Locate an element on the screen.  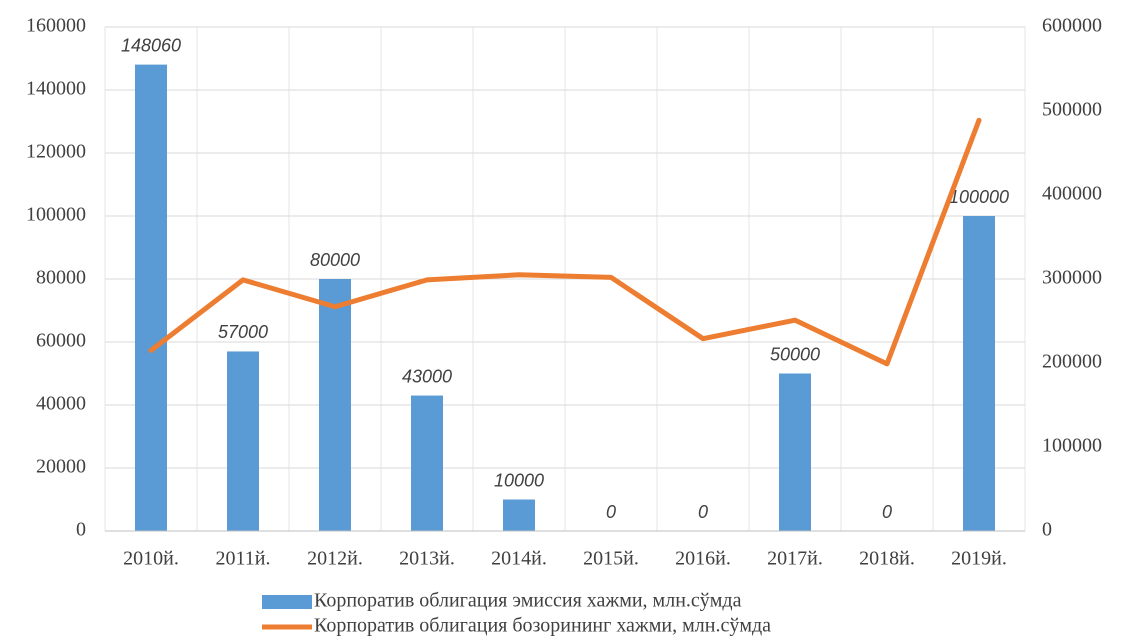
y-tick-label: 100000 is located at coordinates (56, 215).